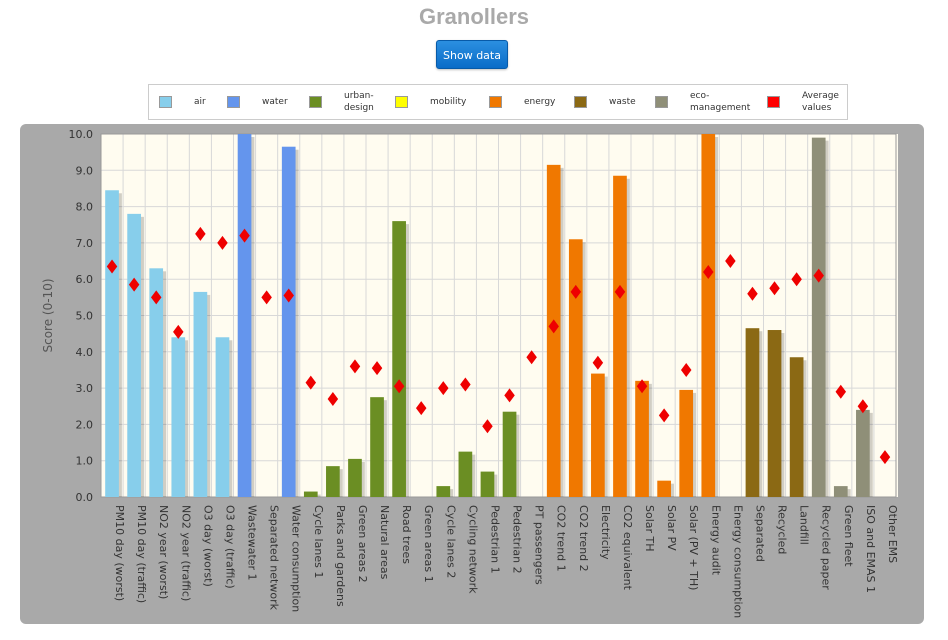  Describe the element at coordinates (362, 544) in the screenshot. I see `x-tick-label: Green areas 2` at that location.